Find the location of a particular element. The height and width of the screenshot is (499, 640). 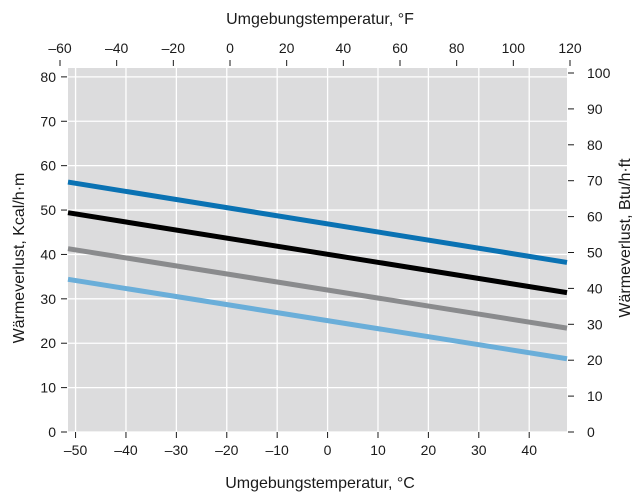

y-tick-label-right: 10 is located at coordinates (595, 396).